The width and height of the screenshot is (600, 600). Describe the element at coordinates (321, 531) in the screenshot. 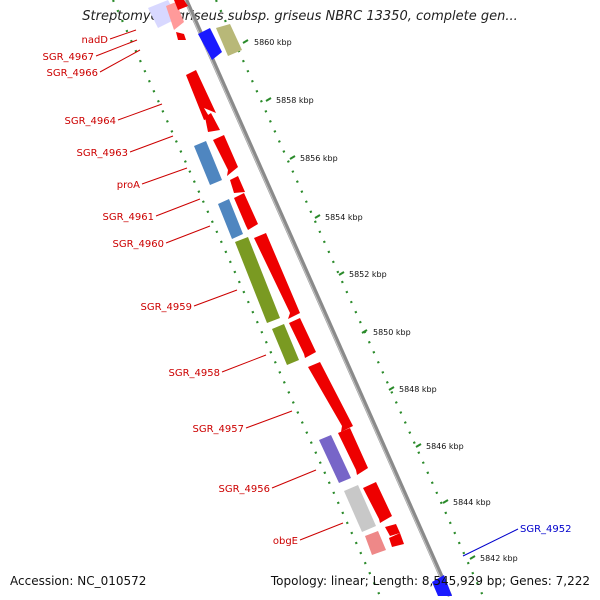

I see `leader-obgE` at that location.